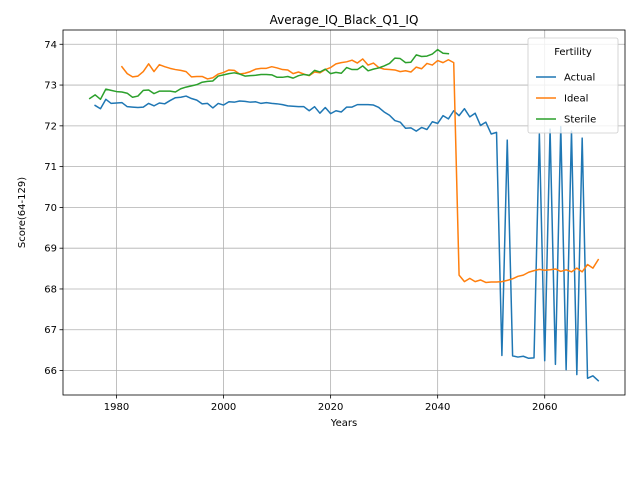 The width and height of the screenshot is (640, 484). Describe the element at coordinates (269, 74) in the screenshot. I see `series-line-sterile` at that location.